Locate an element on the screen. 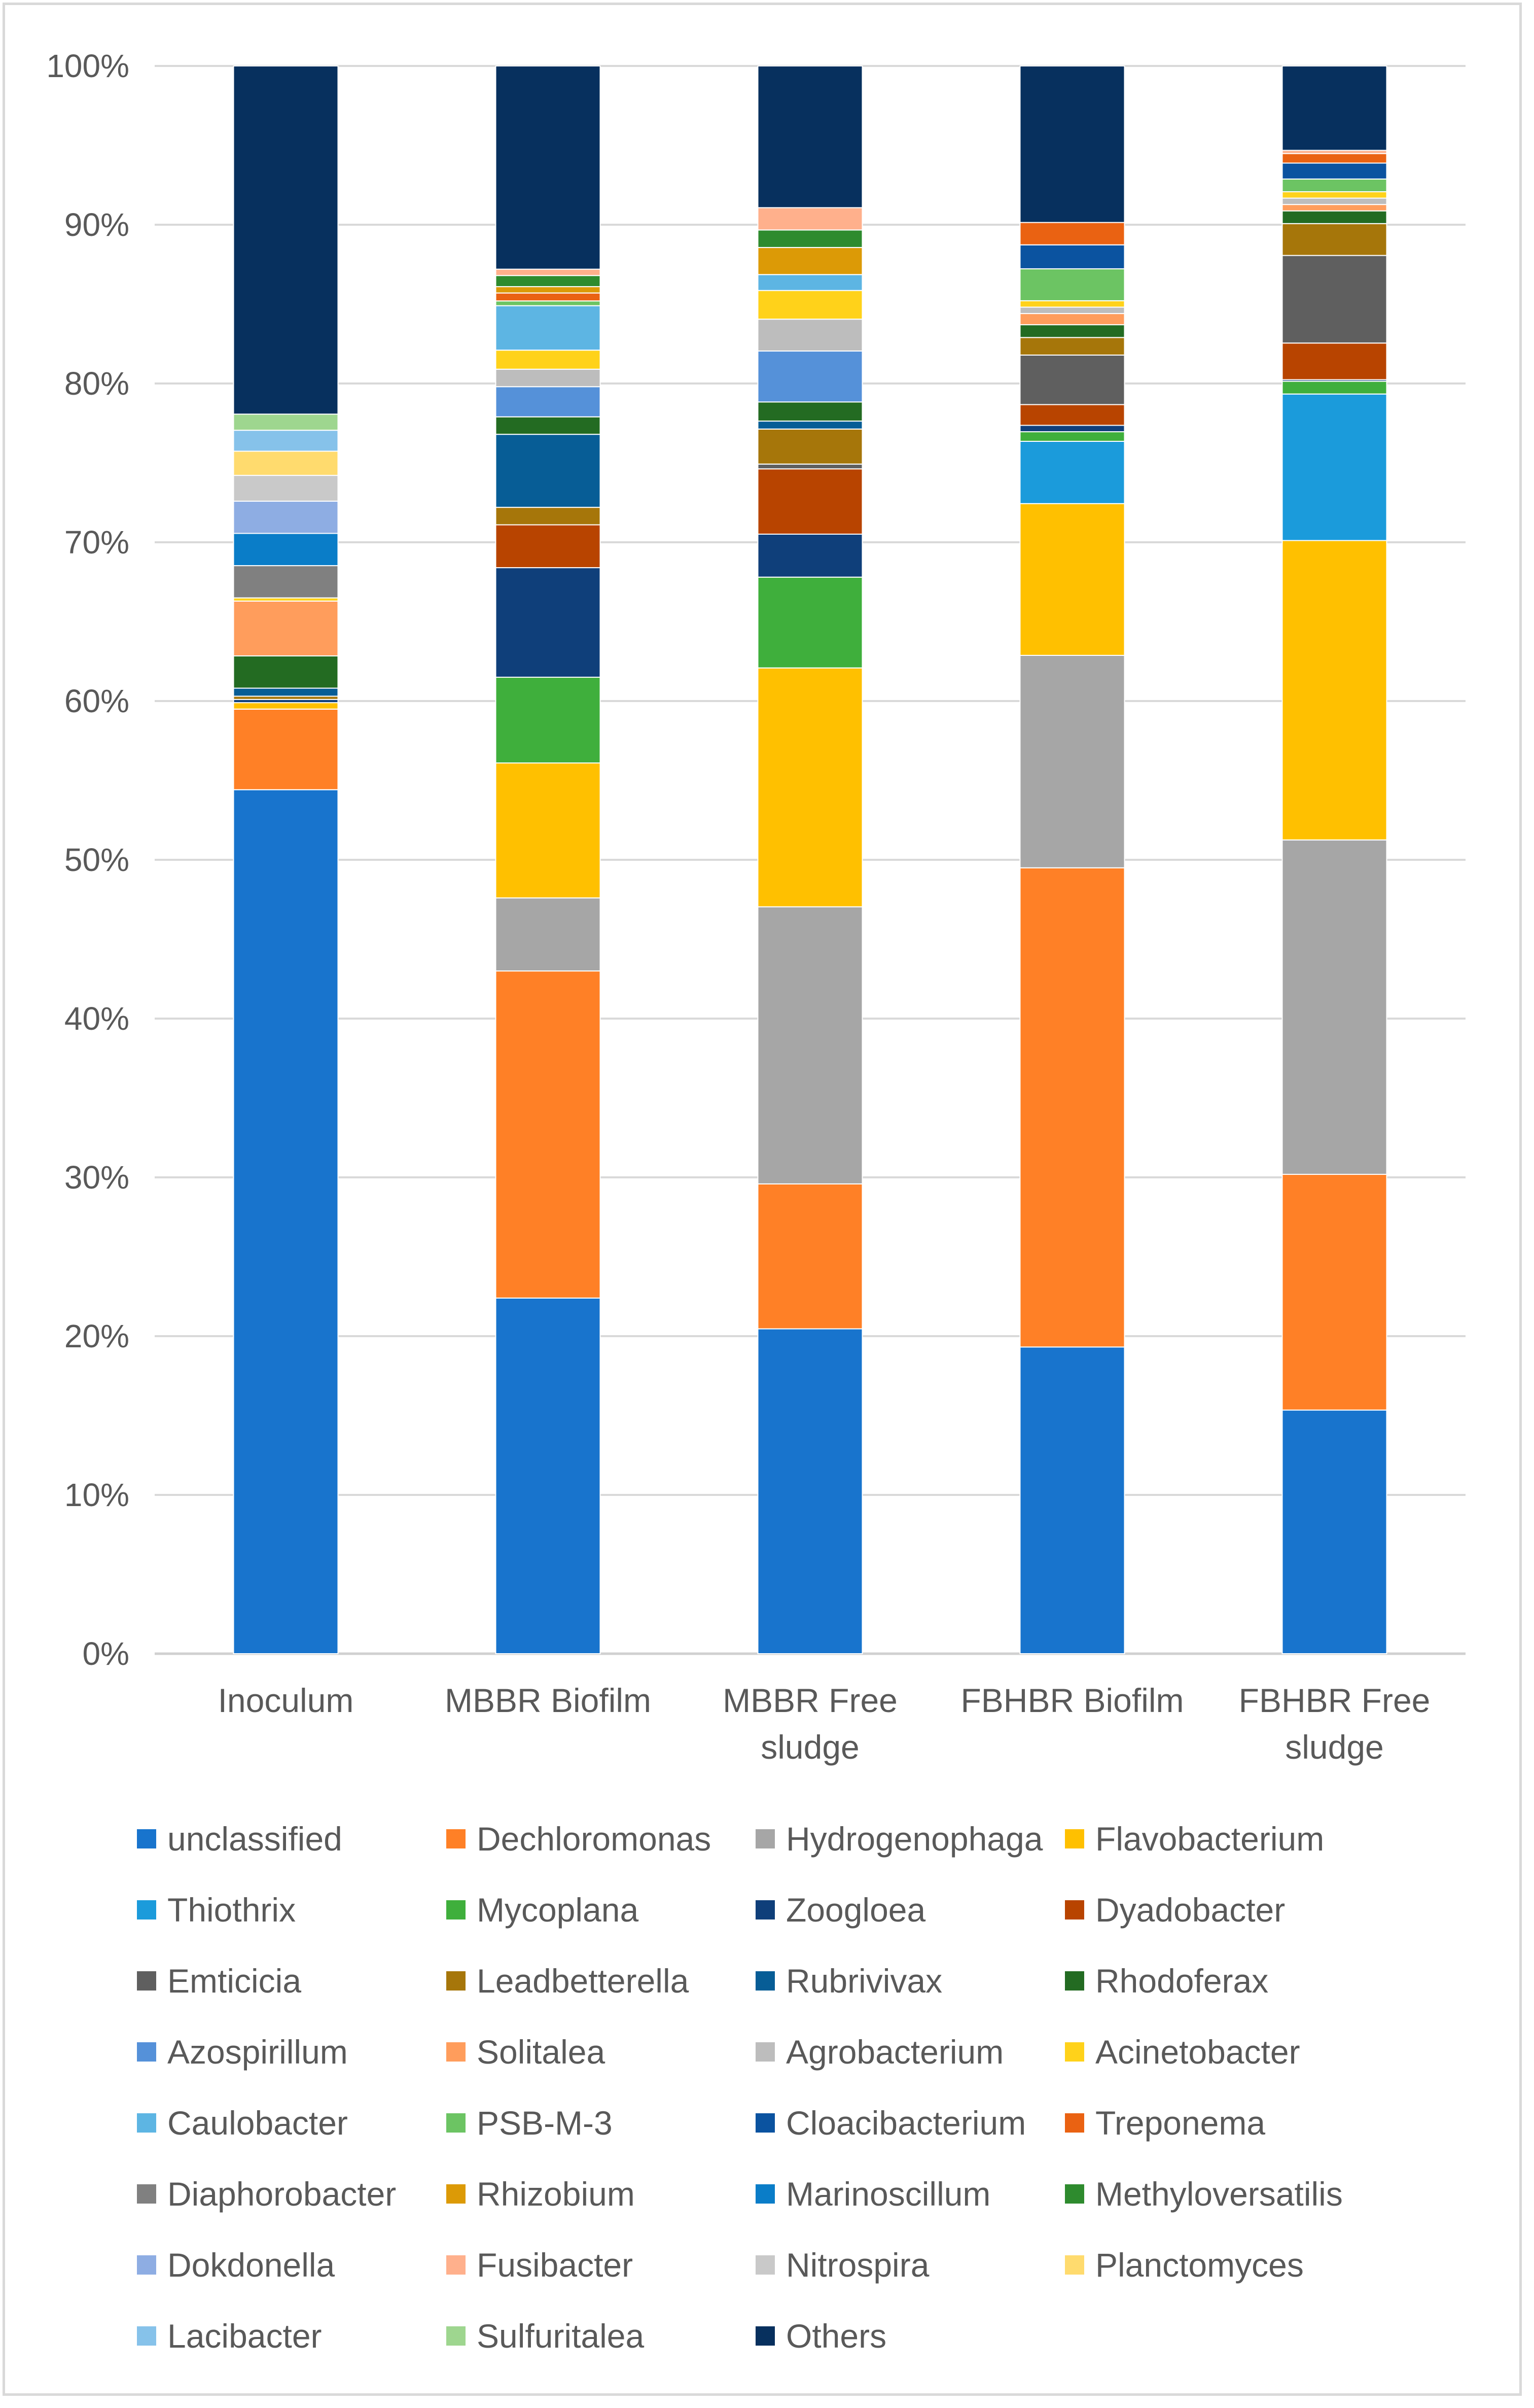  y-tick-label: 40% is located at coordinates (96, 1018).